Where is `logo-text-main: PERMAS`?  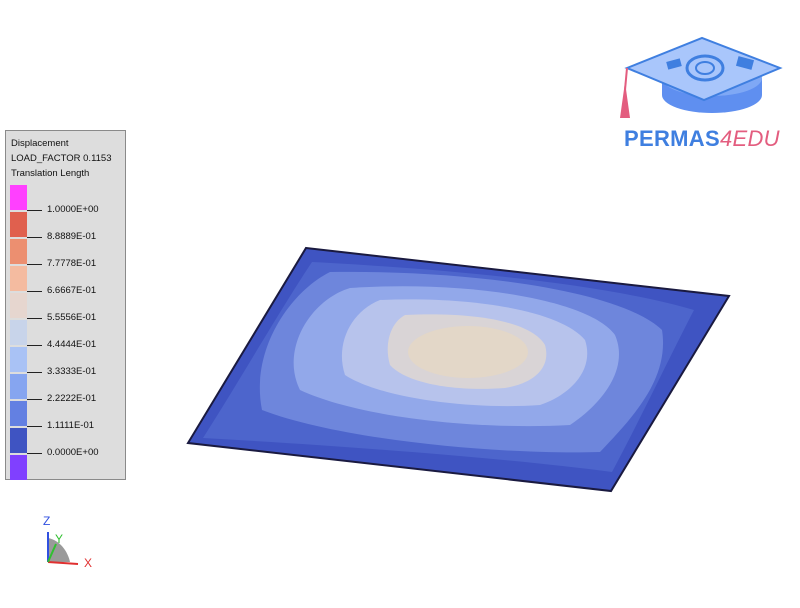 logo-text-main: PERMAS is located at coordinates (672, 138).